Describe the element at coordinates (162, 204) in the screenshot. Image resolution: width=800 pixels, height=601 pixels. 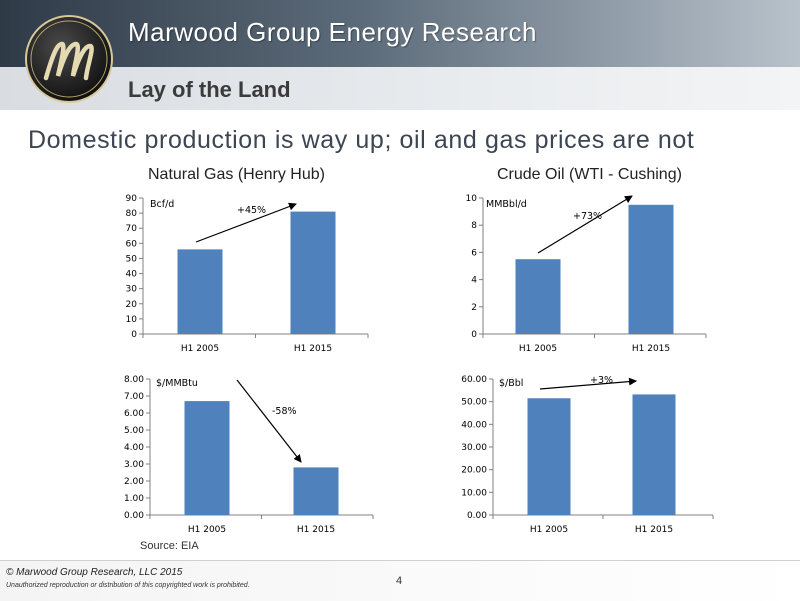
I see `y-unit-label: Bcf/d` at that location.